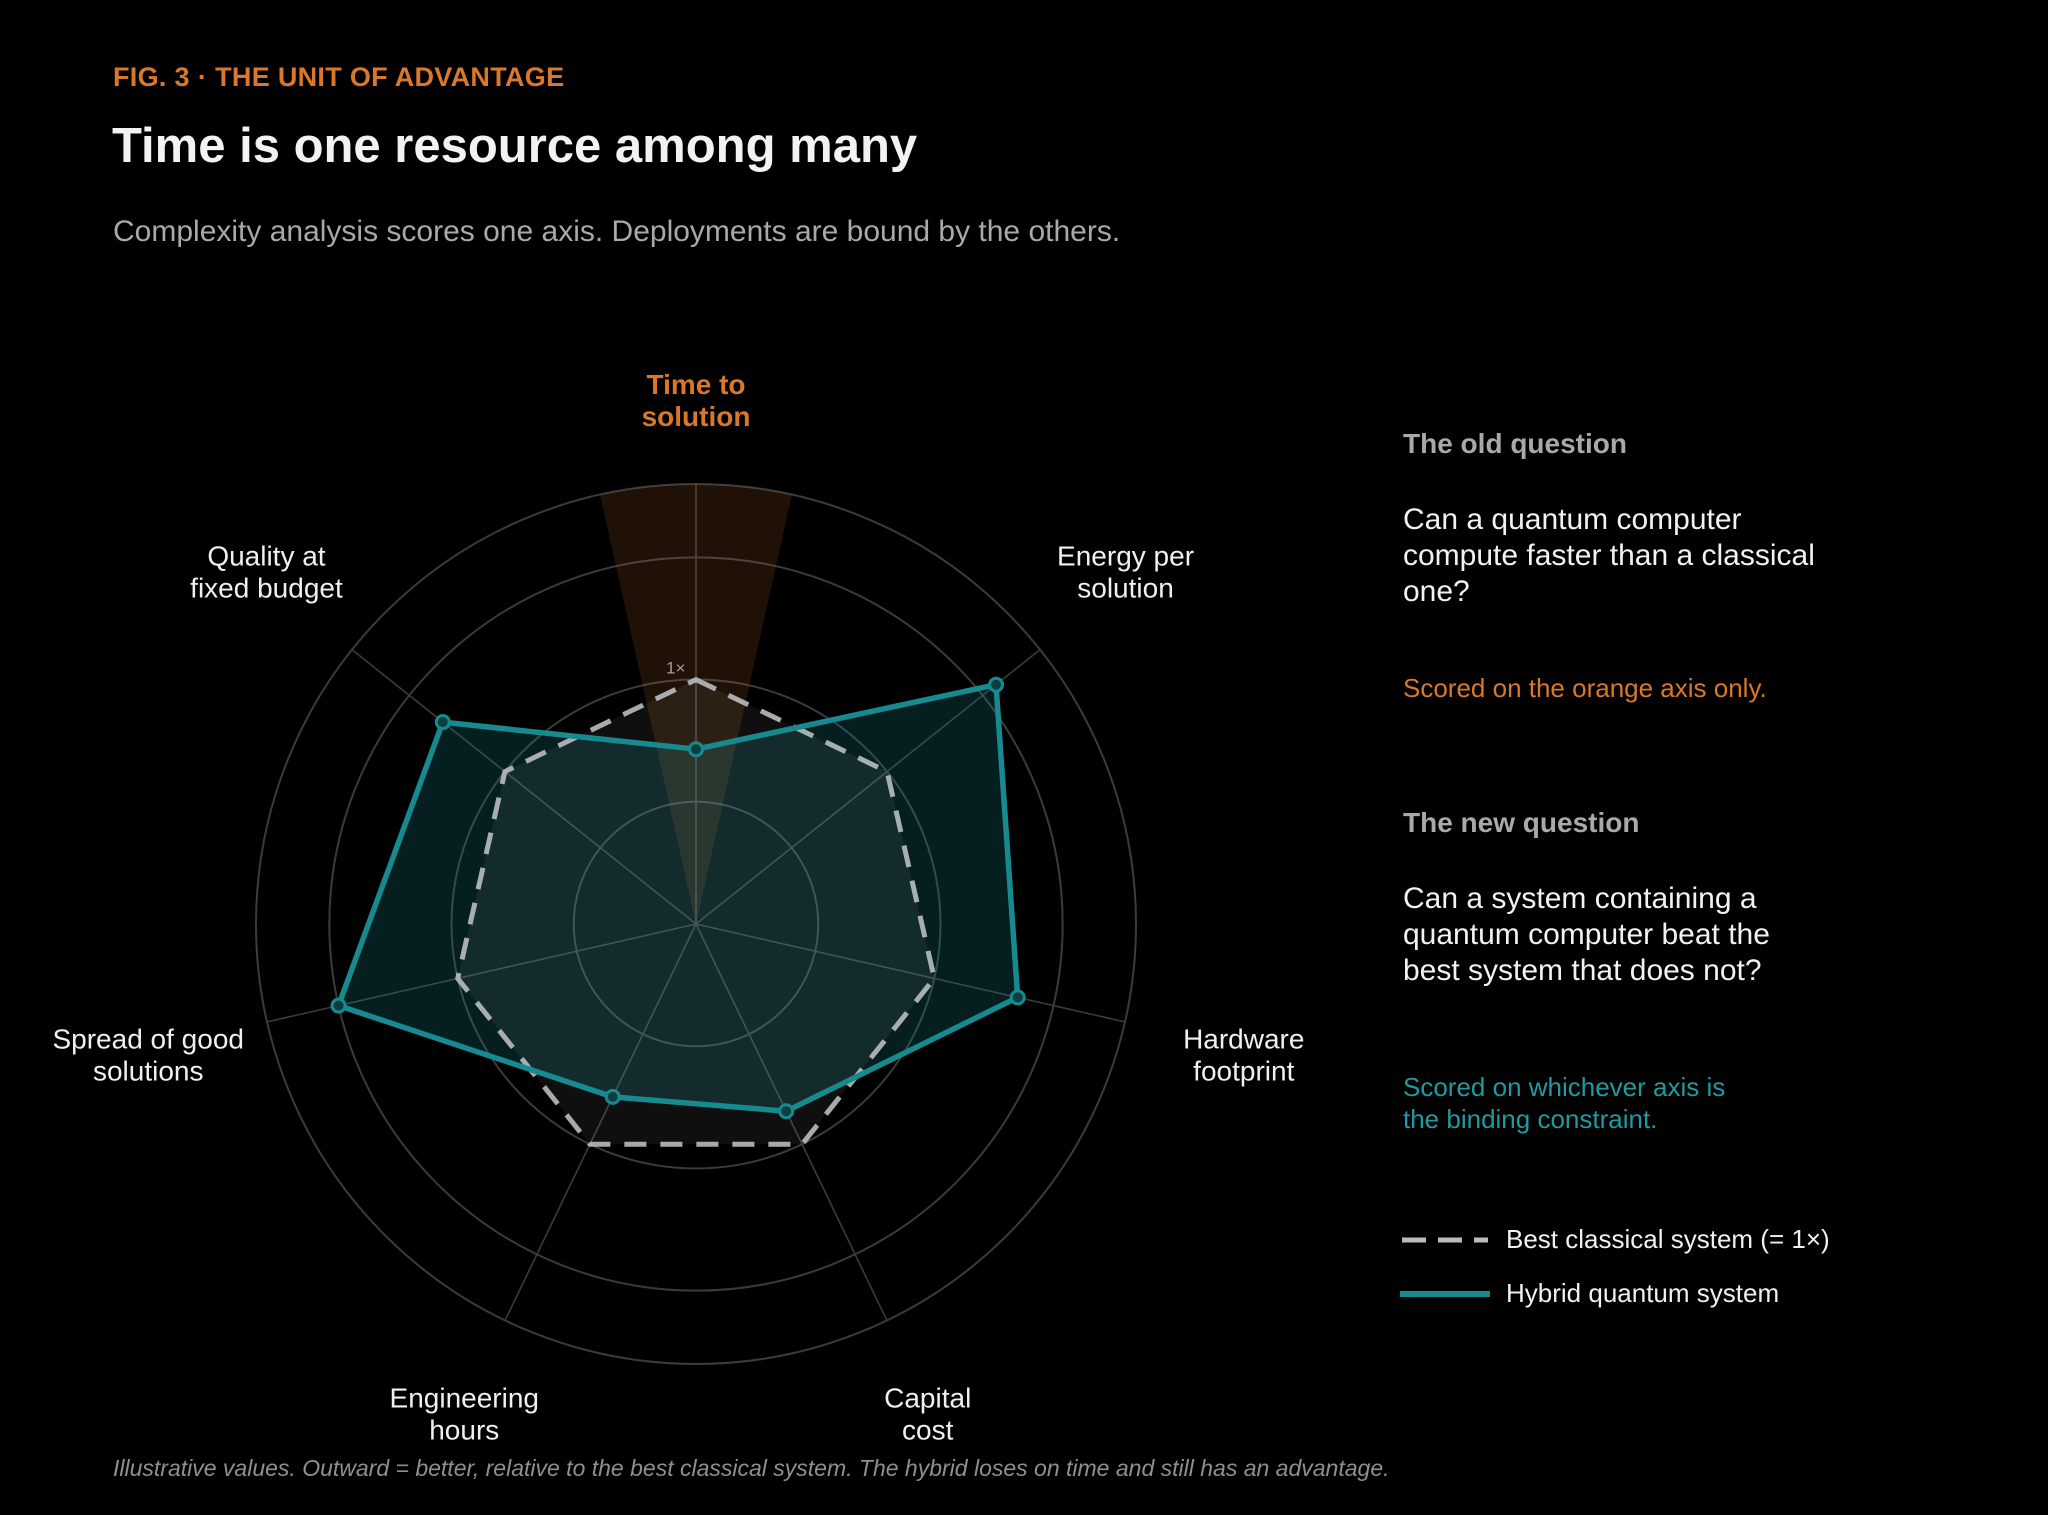 The image size is (2048, 1515). I want to click on axis-label-7: Quality at fixed budget, so click(266, 572).